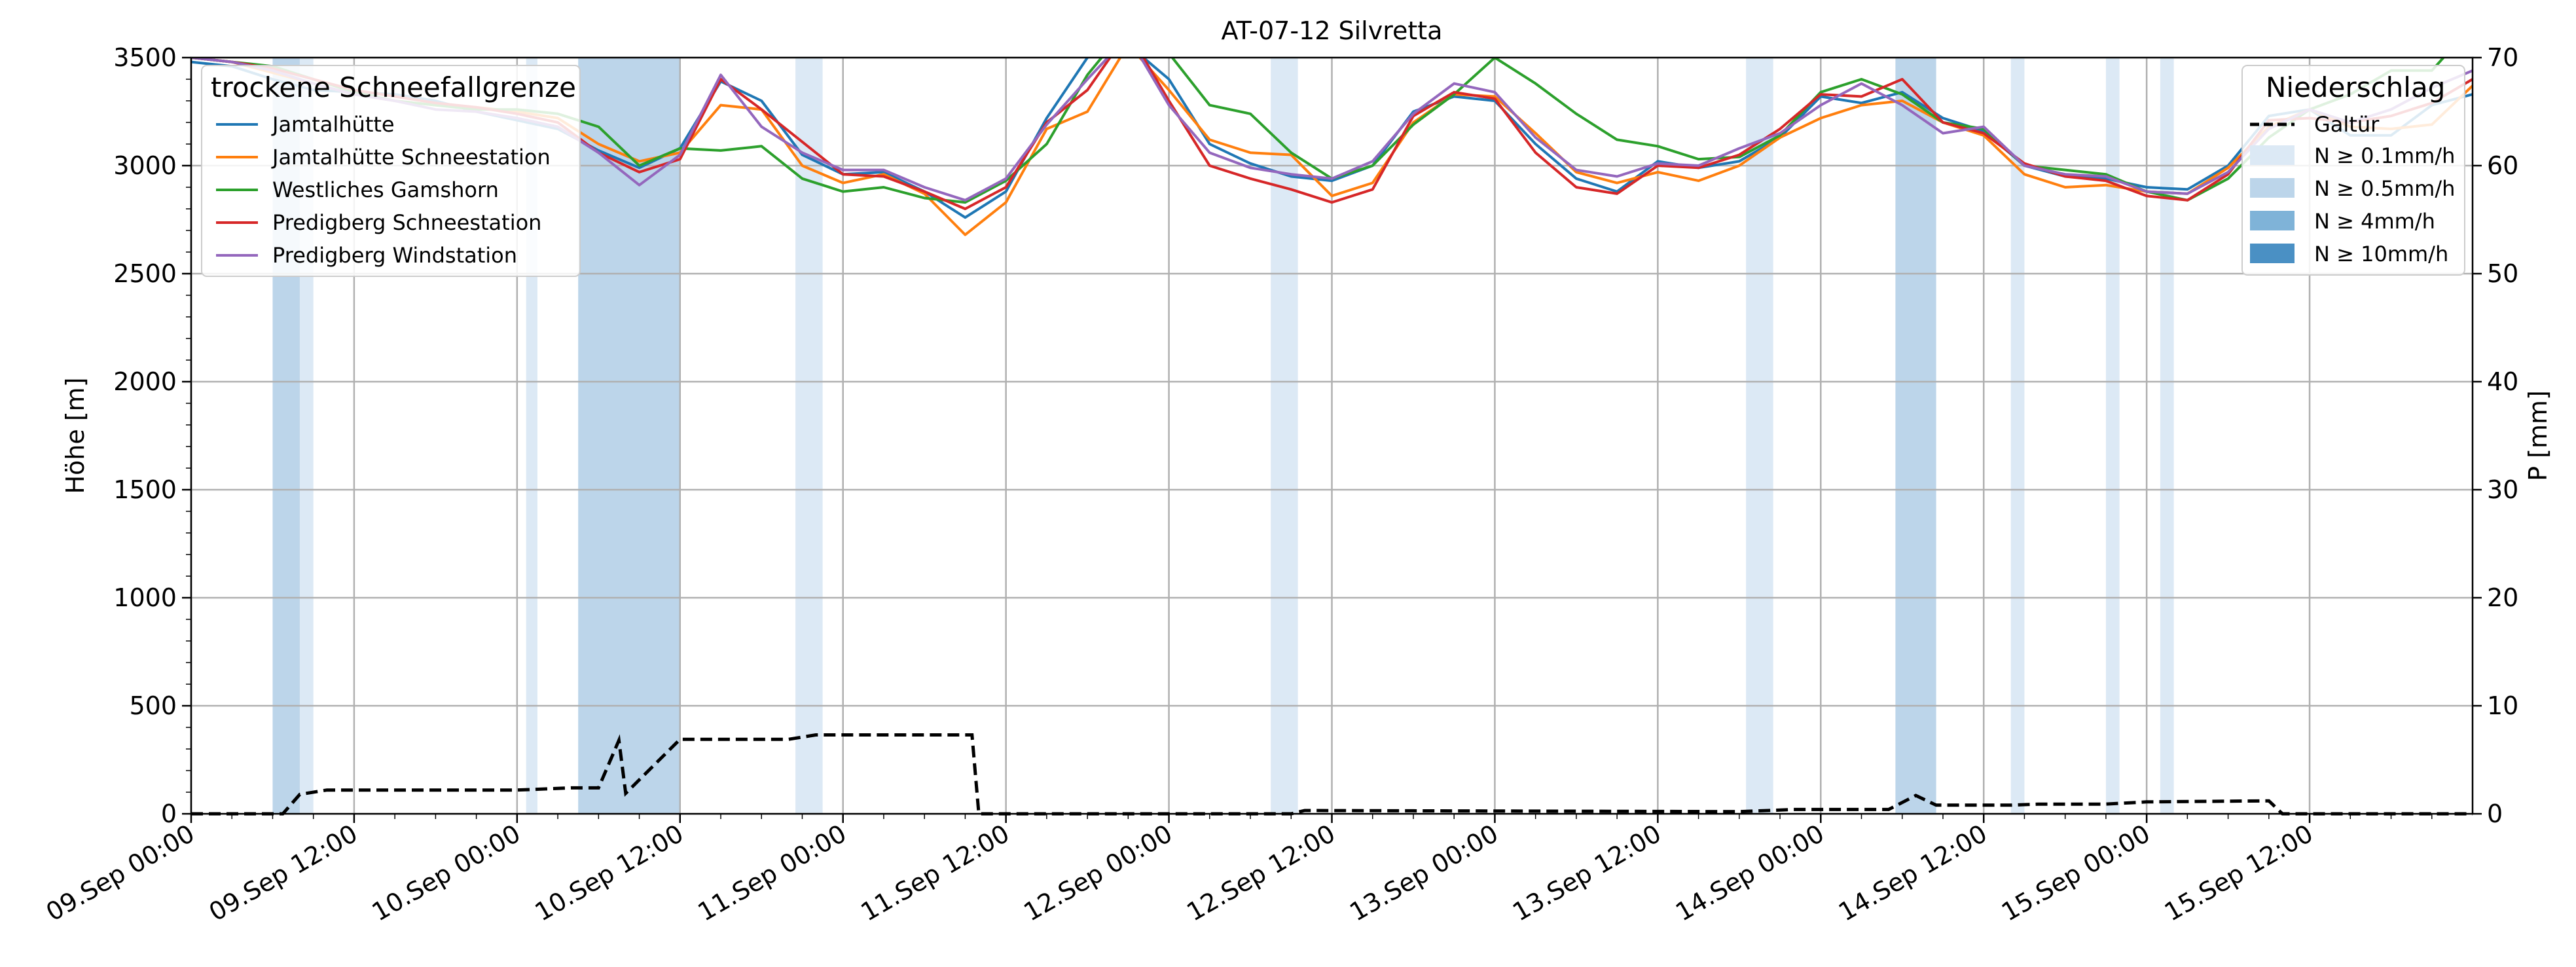 Image resolution: width=2576 pixels, height=967 pixels. Describe the element at coordinates (2355, 87) in the screenshot. I see `legend-right-title: Niederschlag` at that location.